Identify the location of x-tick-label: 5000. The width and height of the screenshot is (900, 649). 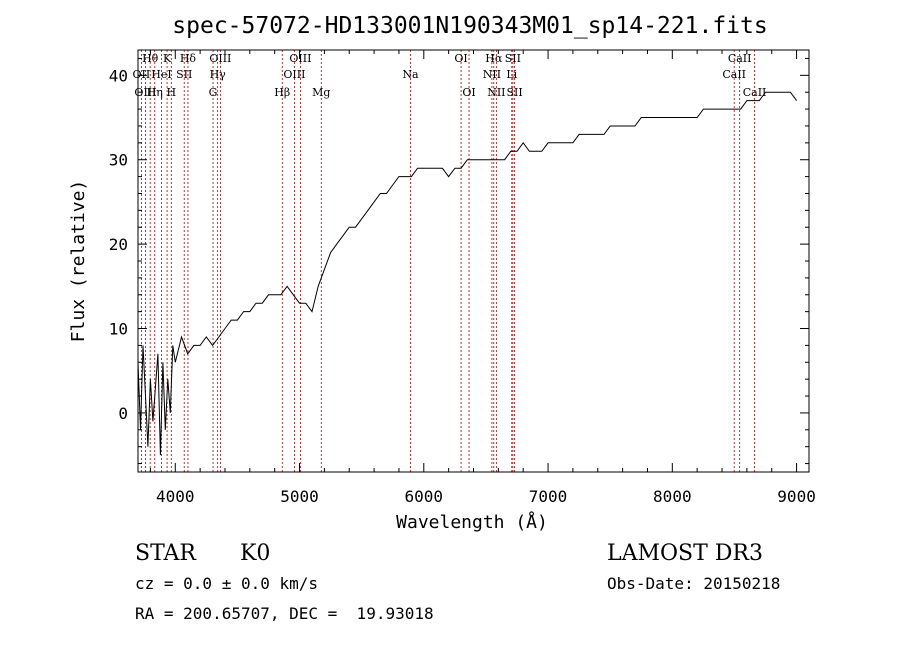
(299, 496).